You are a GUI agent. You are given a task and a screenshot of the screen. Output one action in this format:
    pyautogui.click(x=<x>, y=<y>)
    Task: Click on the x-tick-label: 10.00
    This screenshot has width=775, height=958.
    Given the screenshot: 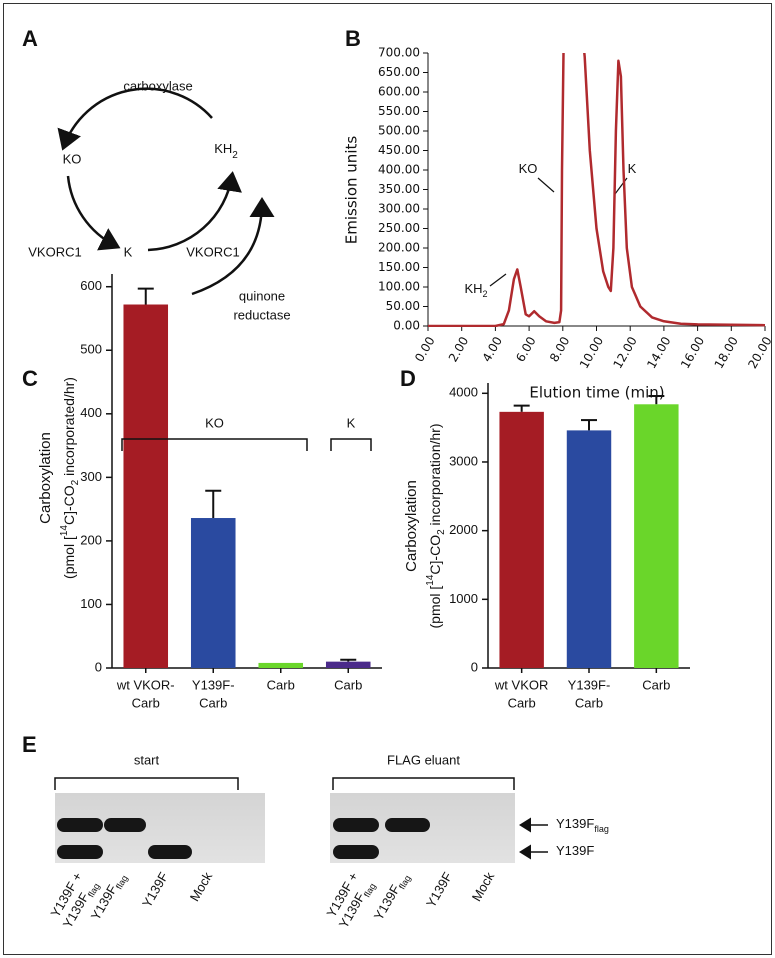 What is the action you would take?
    pyautogui.click(x=591, y=352)
    